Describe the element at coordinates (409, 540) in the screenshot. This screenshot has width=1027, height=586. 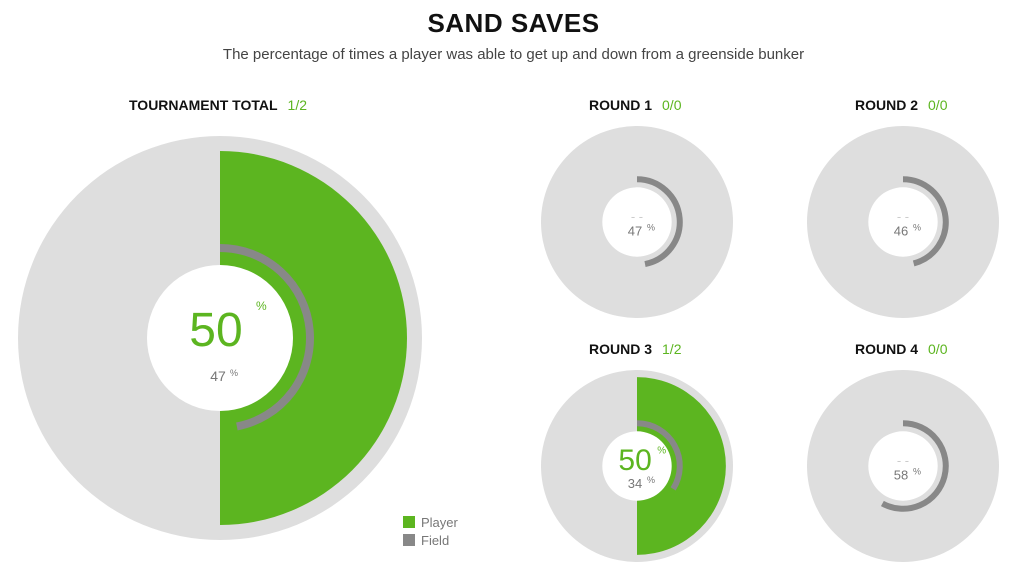
I see `legend-swatch-field` at that location.